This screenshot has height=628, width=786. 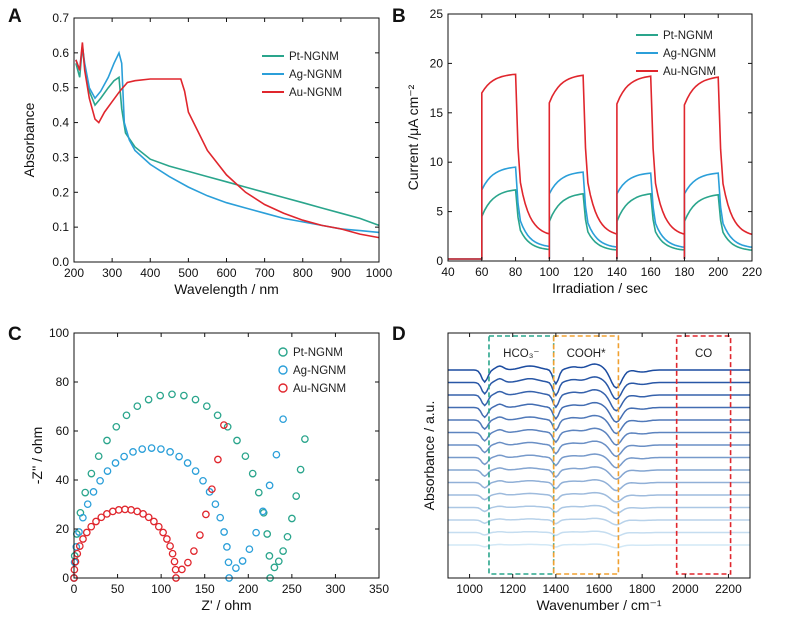 What do you see at coordinates (292, 589) in the screenshot?
I see `x-tick-label: 250` at bounding box center [292, 589].